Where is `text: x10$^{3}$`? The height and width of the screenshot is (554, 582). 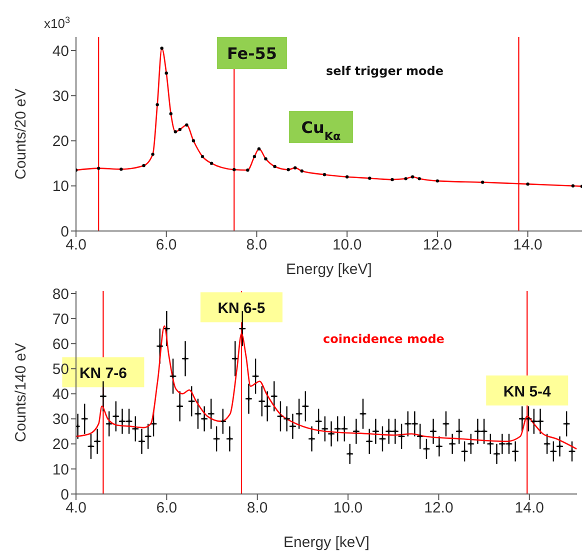 text: x10$^{3}$ is located at coordinates (57, 23).